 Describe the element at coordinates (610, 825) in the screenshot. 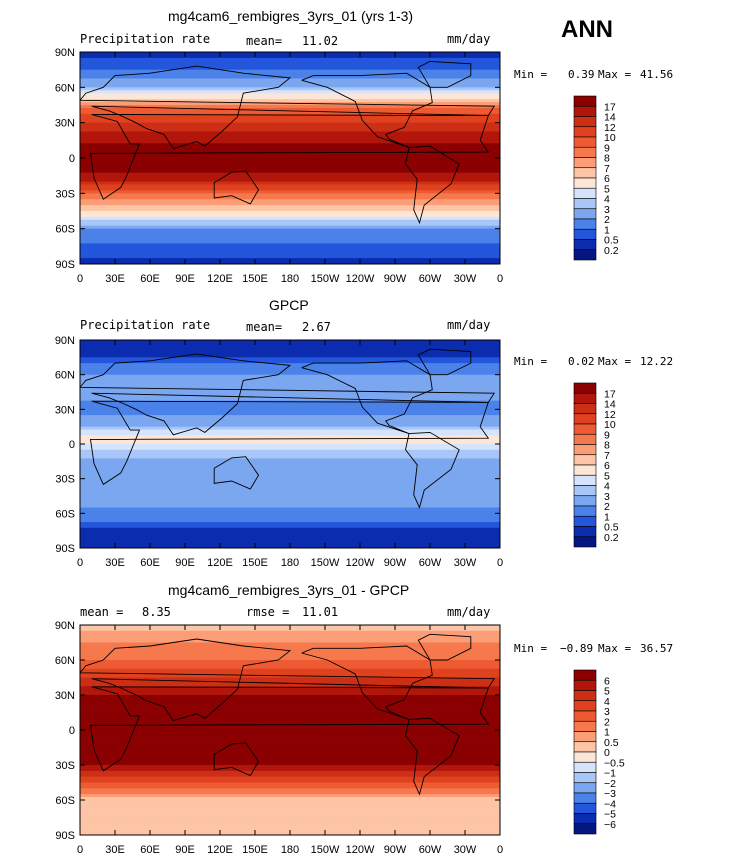

I see `colorbar-label: −6` at that location.